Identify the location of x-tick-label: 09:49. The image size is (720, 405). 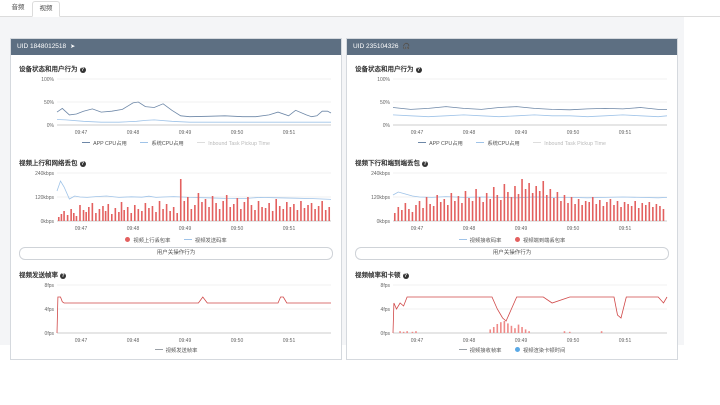
(521, 133).